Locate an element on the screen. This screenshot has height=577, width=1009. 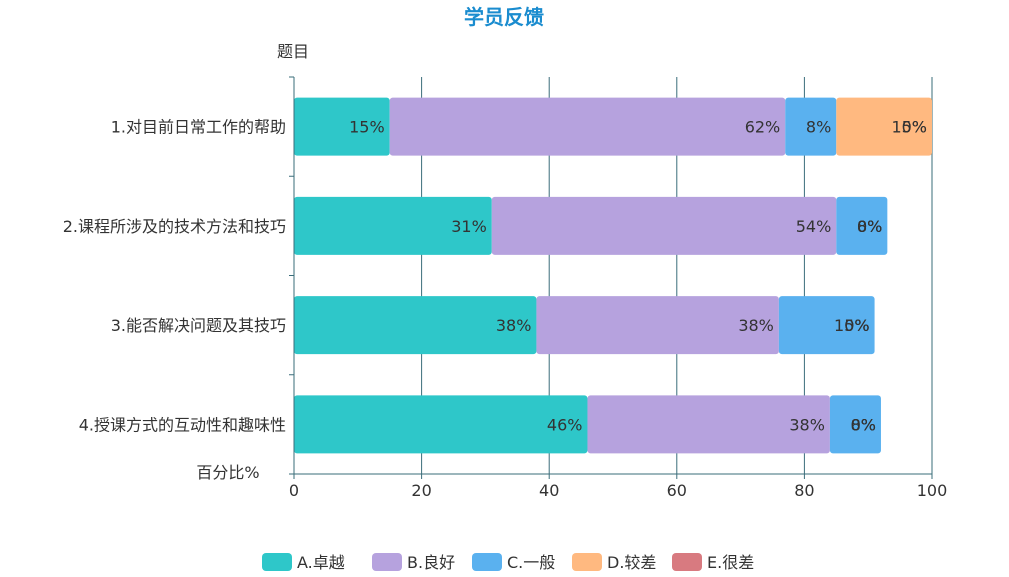
category-label: 4.授课方式的互动性和趣味性 is located at coordinates (182, 424).